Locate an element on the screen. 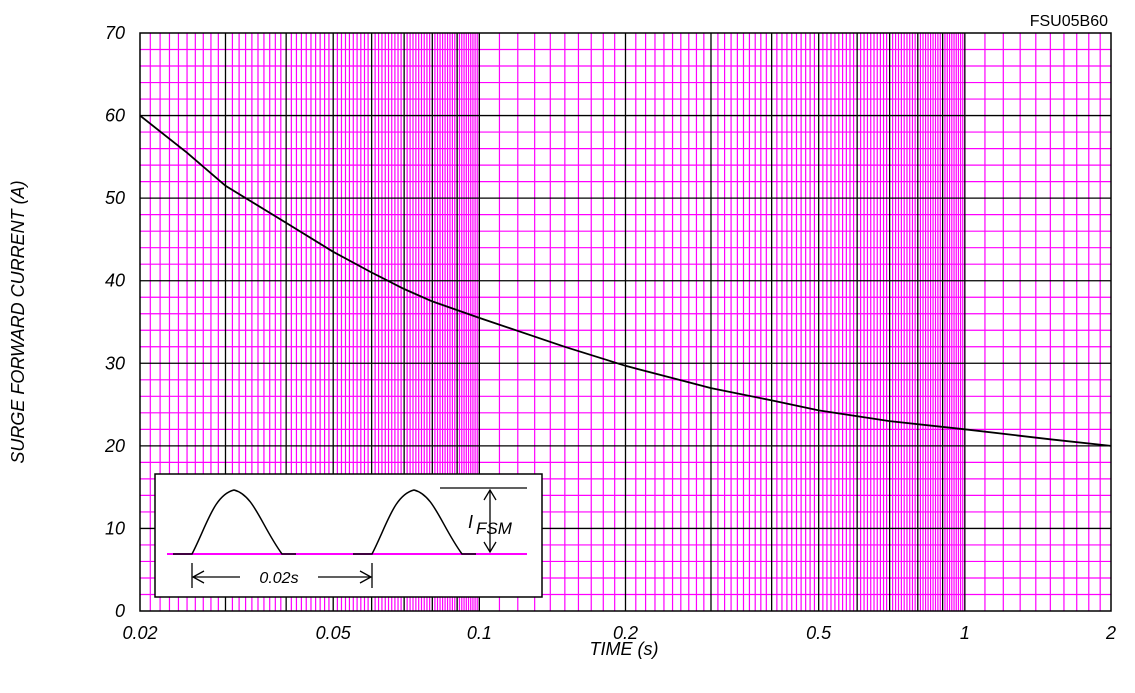  x-tick-label: 0.05 is located at coordinates (334, 633).